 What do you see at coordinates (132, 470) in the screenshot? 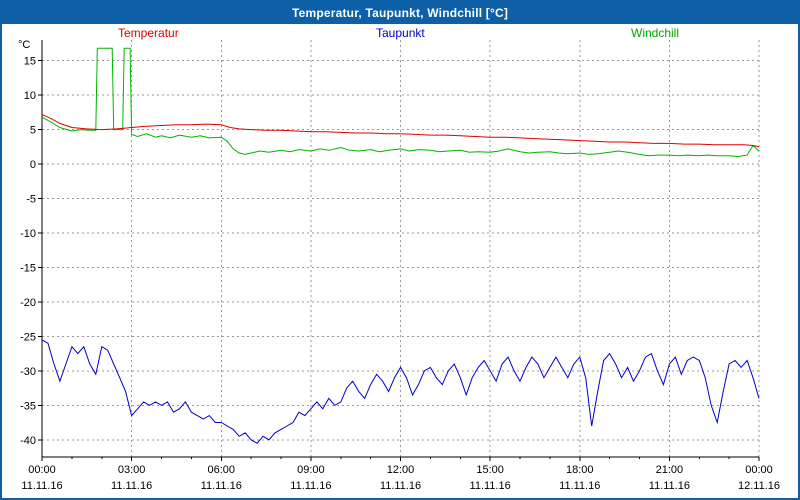
I see `x-tick-time-label: 03:00` at bounding box center [132, 470].